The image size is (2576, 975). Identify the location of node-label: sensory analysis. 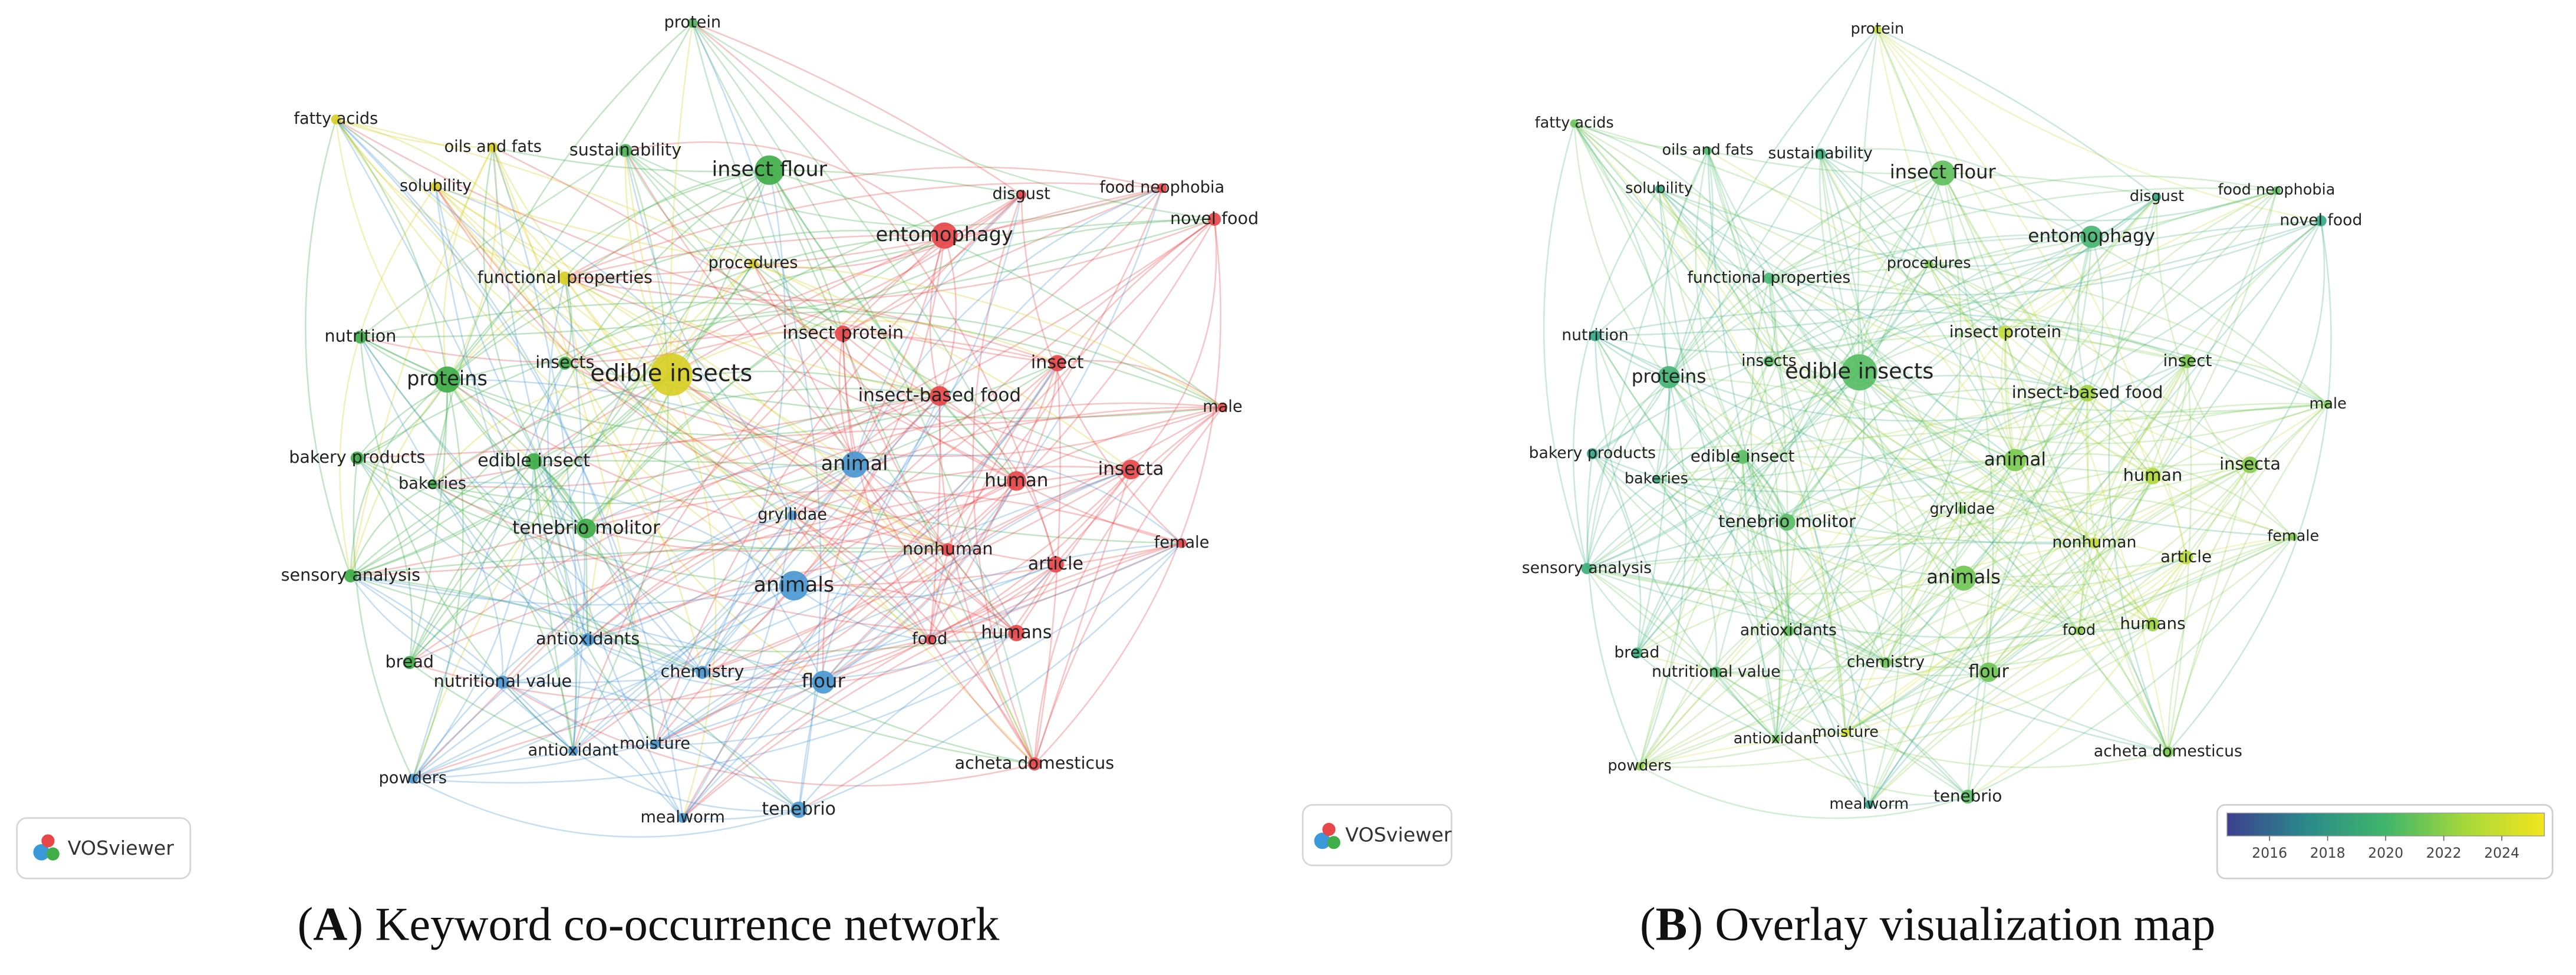
(1587, 568).